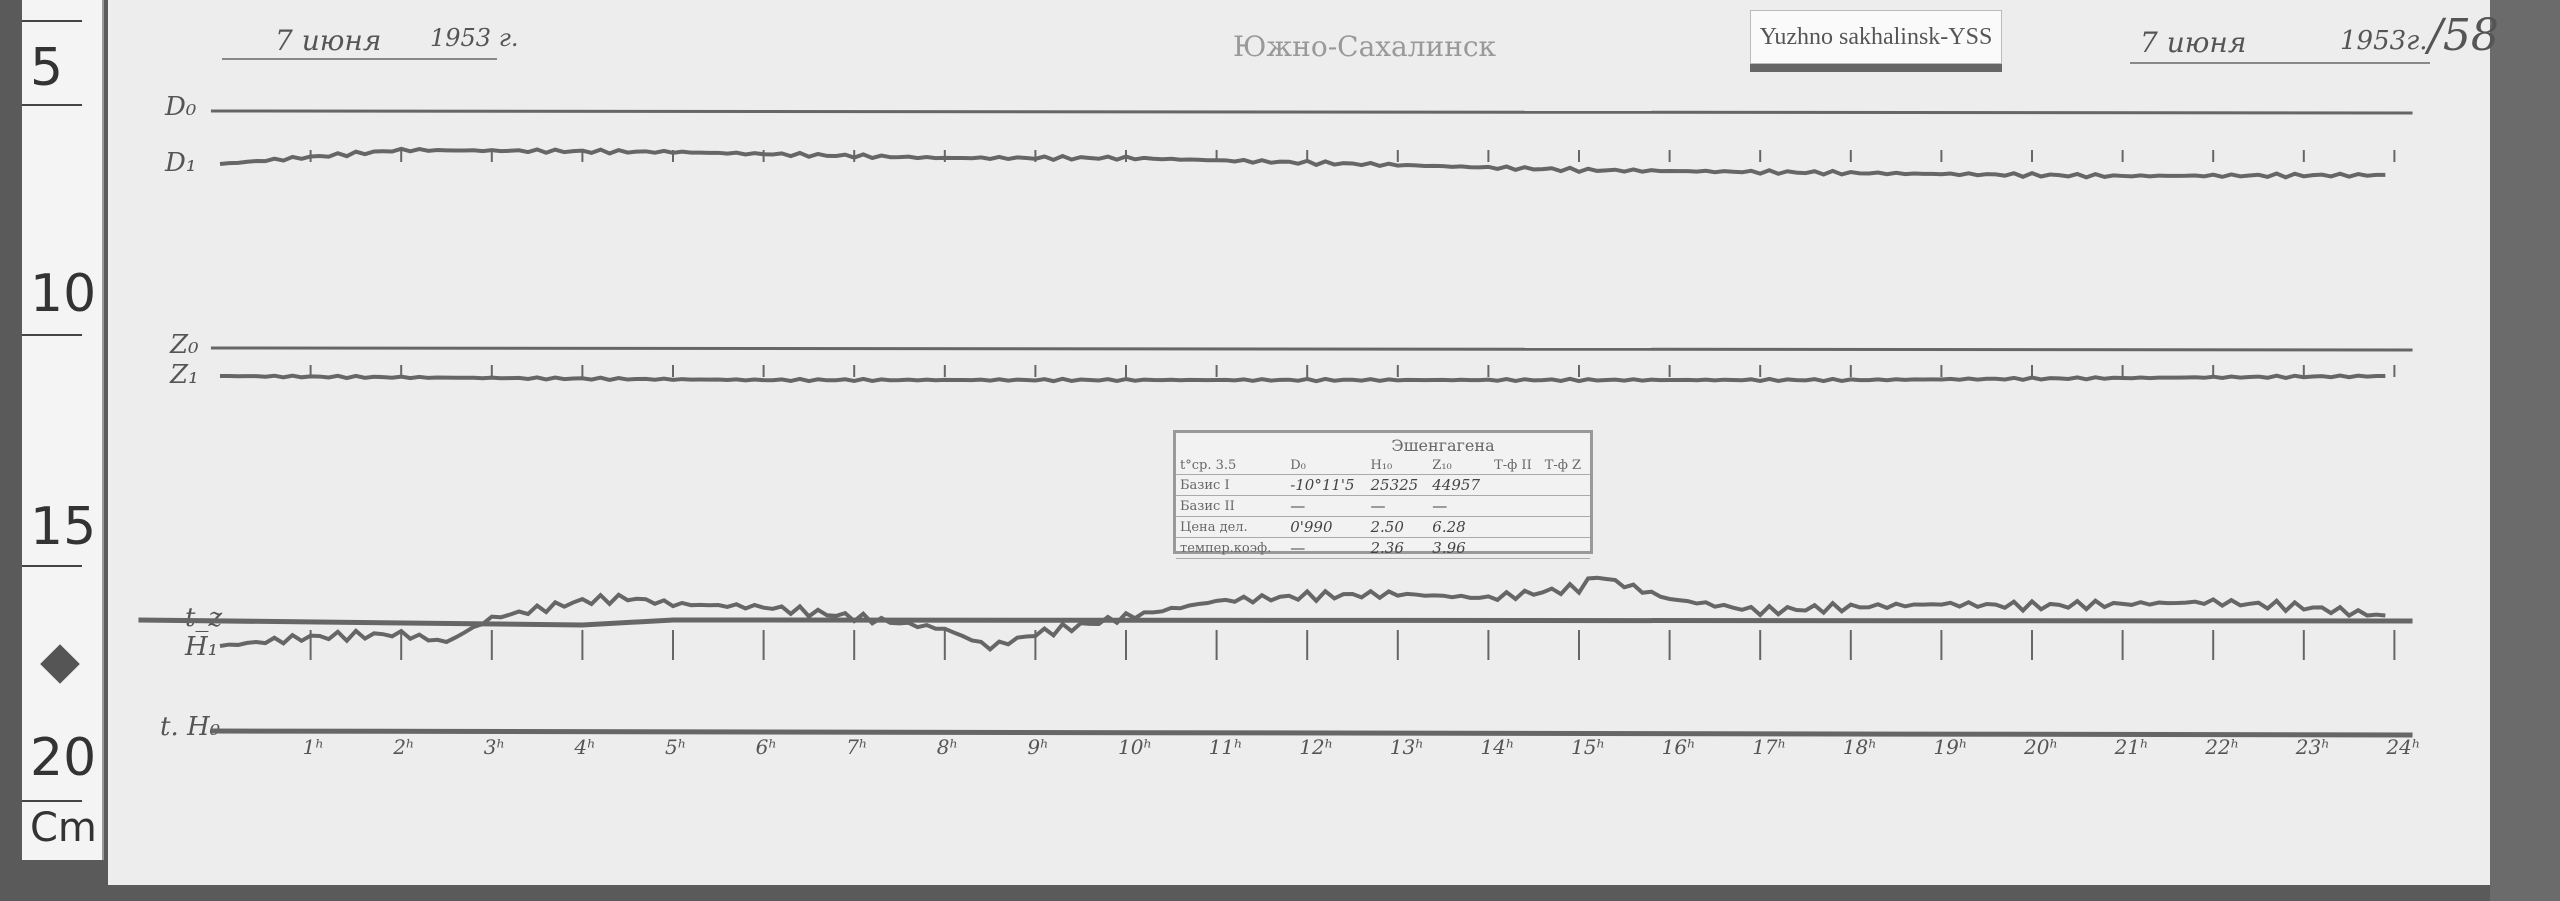 Image resolution: width=2560 pixels, height=901 pixels. What do you see at coordinates (2193, 42) in the screenshot?
I see `right-date: 7 июня` at bounding box center [2193, 42].